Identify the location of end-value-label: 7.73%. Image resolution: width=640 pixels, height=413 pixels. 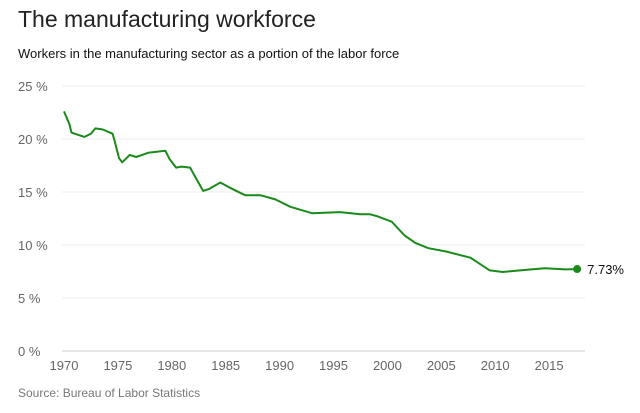
(605, 269).